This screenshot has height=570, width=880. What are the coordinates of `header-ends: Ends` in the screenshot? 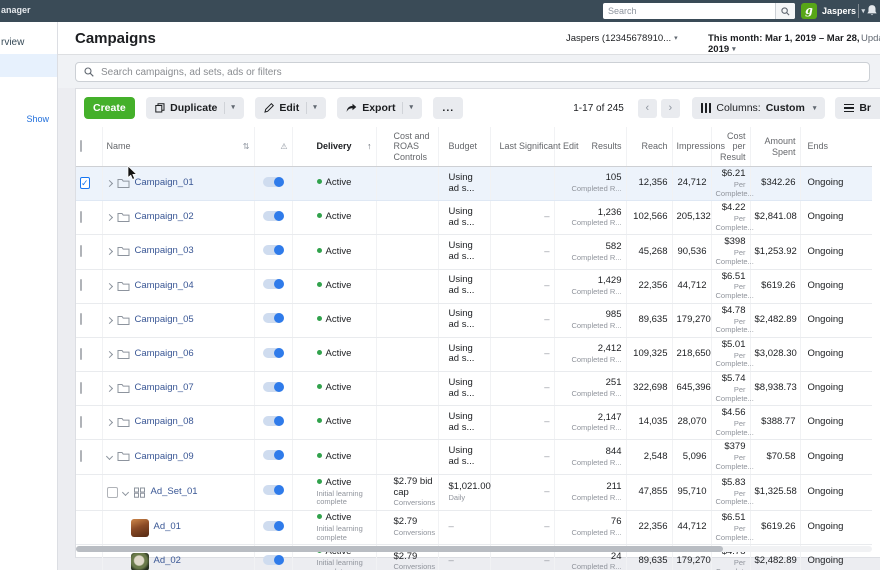 It's located at (835, 147).